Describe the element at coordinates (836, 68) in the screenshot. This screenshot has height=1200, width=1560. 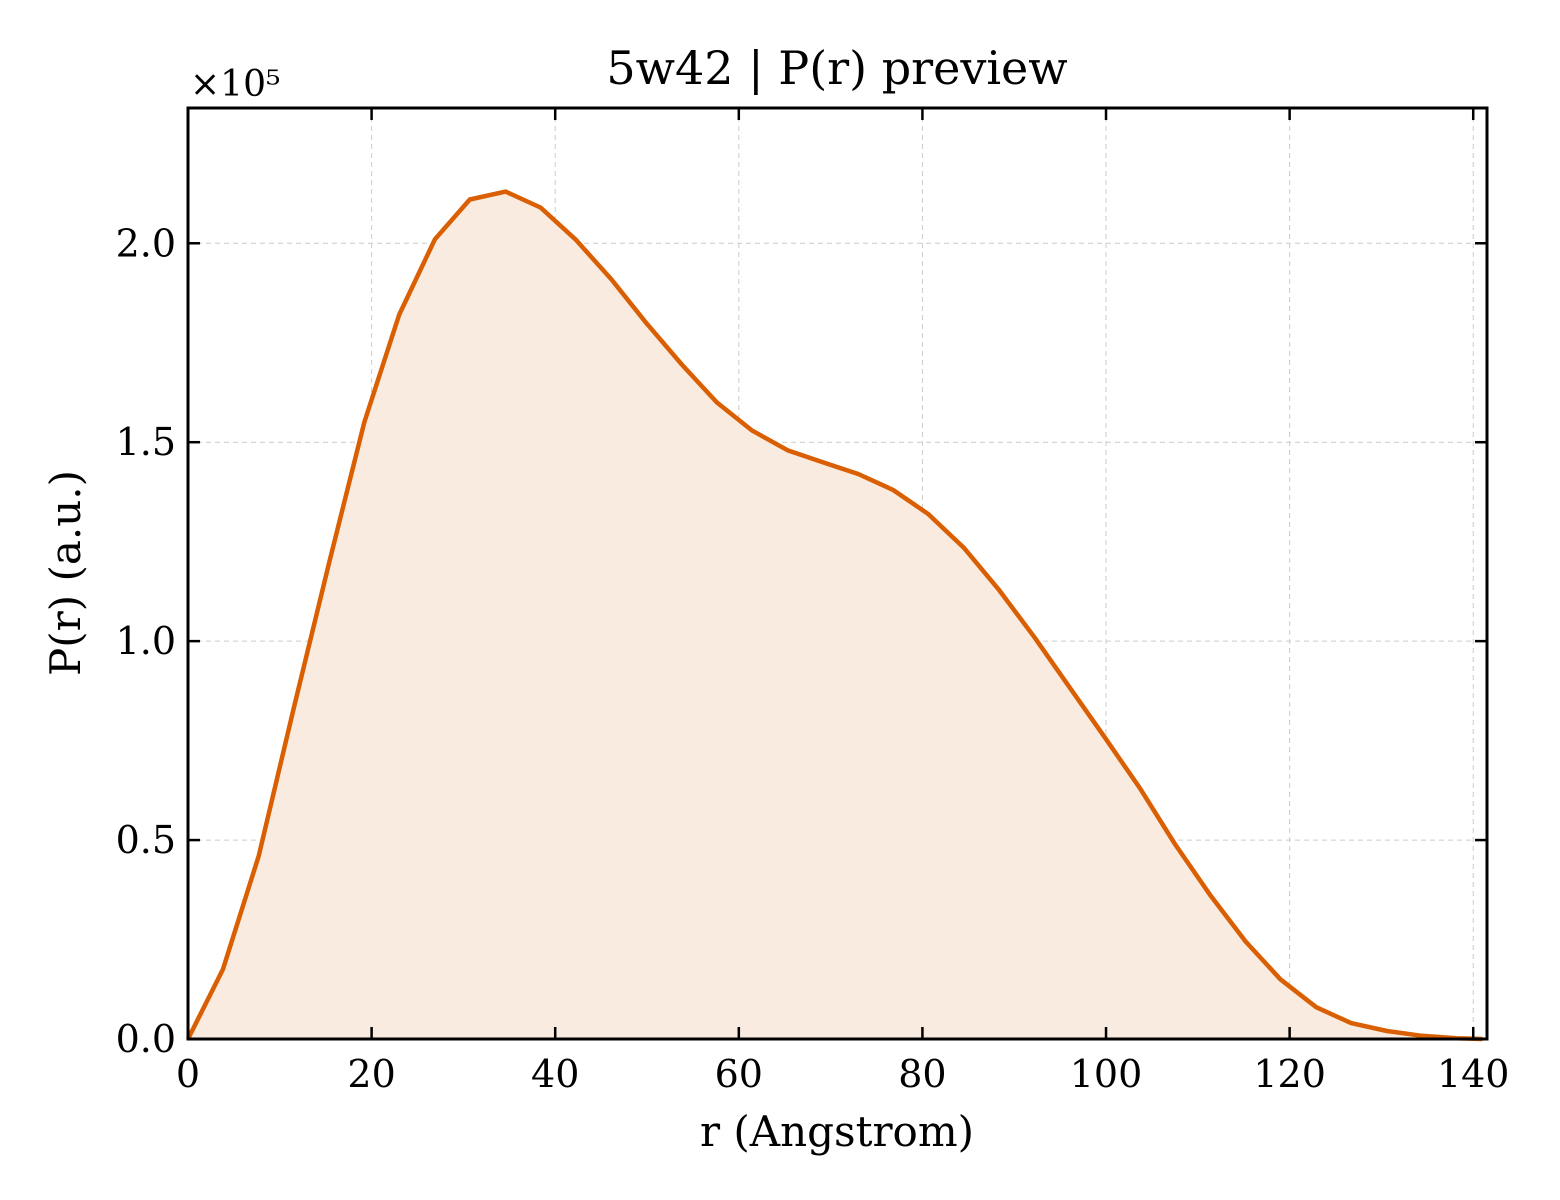
I see `chart-title: 5w42 | P(r) preview` at that location.